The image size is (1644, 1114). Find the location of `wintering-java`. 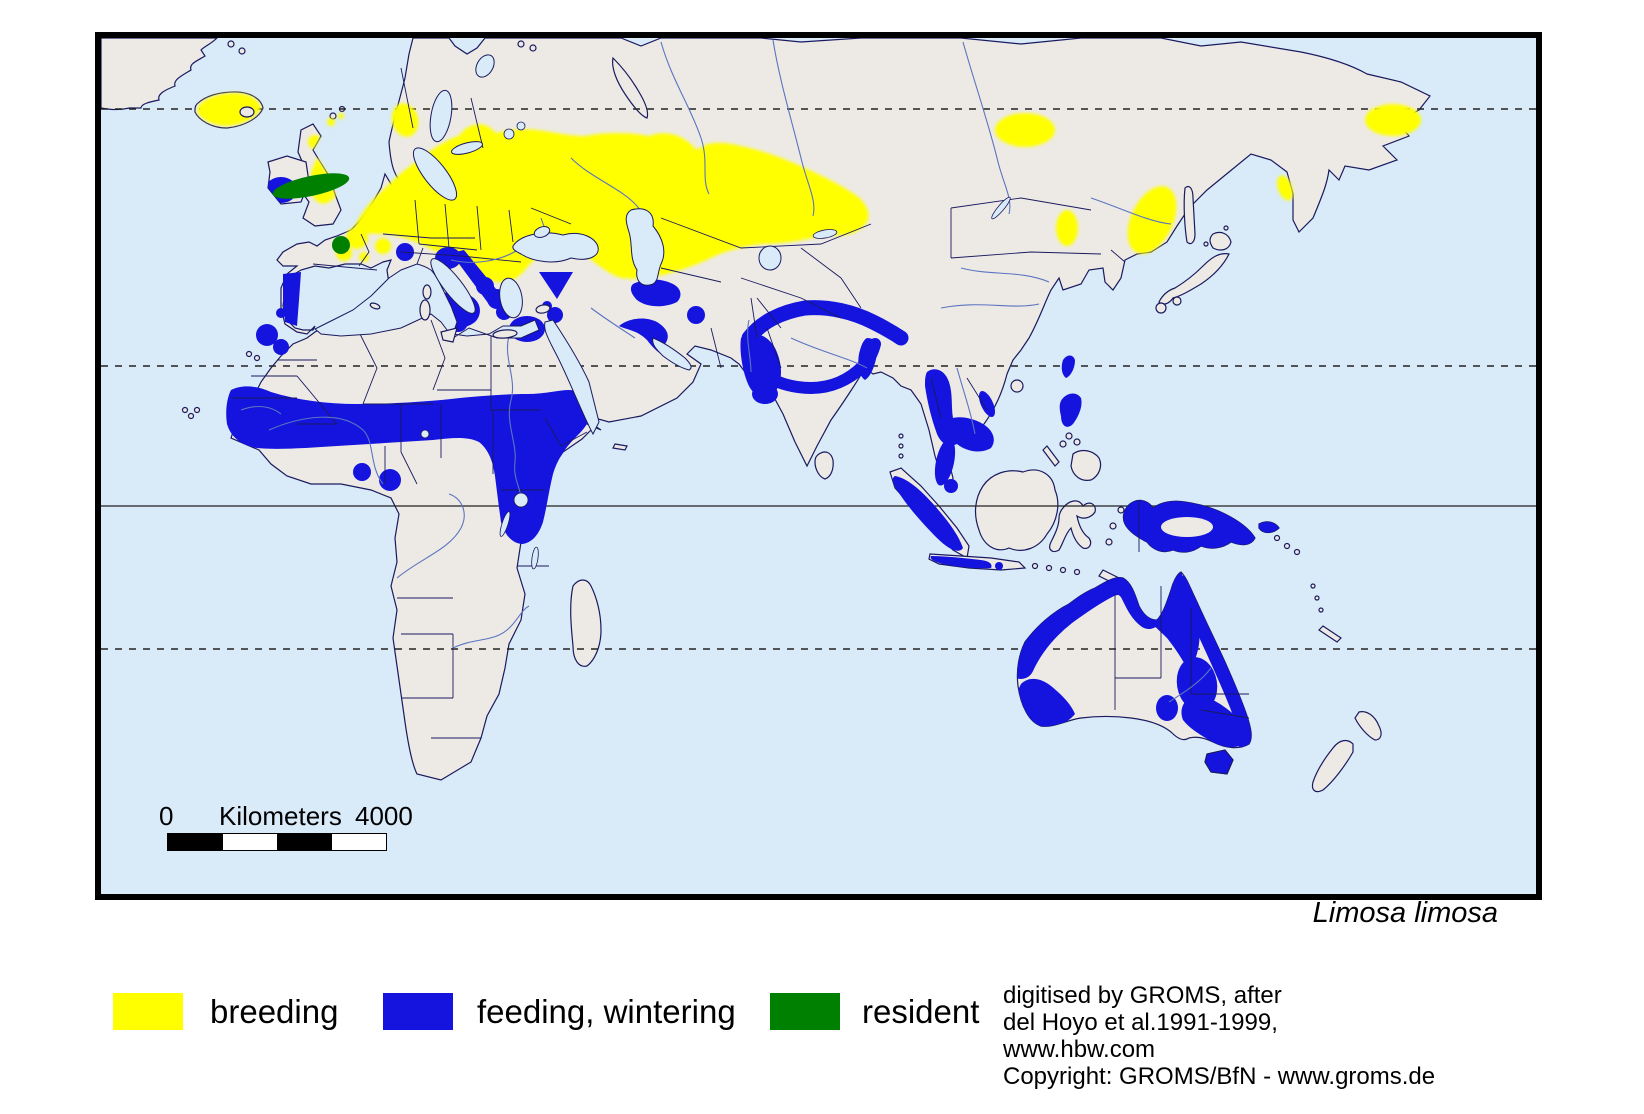

wintering-java is located at coordinates (961, 562).